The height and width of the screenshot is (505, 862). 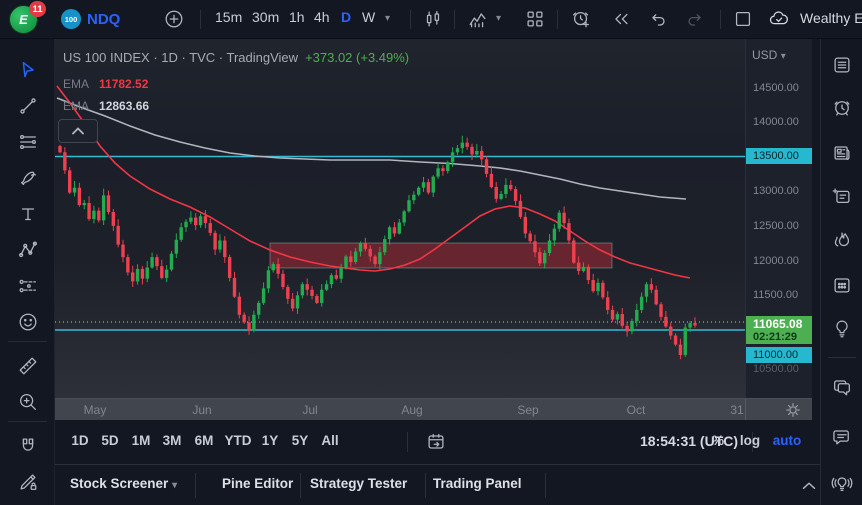 I want to click on timeframe-15m: 15m, so click(x=229, y=17).